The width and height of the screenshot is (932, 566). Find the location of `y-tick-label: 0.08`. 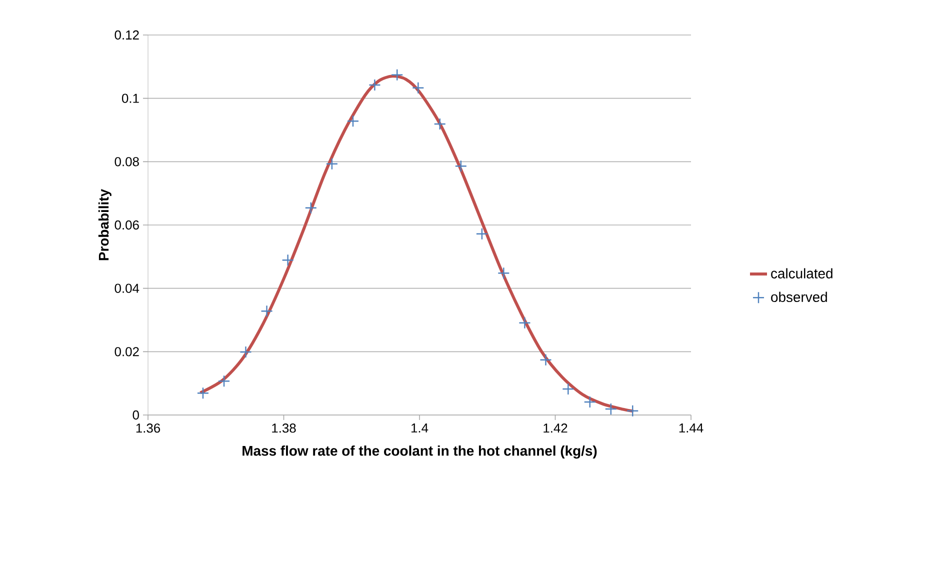

y-tick-label: 0.08 is located at coordinates (126, 161).